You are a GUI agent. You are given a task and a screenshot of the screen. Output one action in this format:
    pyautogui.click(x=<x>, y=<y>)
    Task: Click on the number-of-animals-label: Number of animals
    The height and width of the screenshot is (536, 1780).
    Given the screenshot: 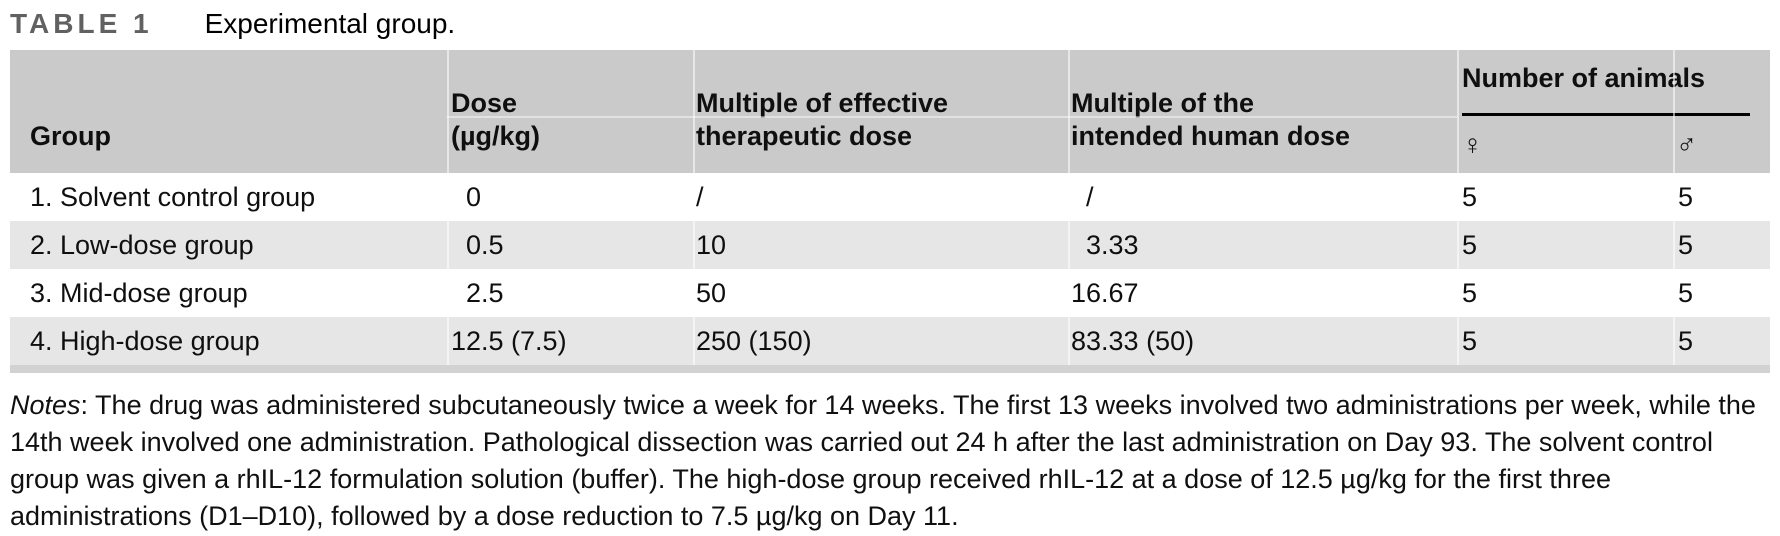 What is the action you would take?
    pyautogui.click(x=1584, y=78)
    